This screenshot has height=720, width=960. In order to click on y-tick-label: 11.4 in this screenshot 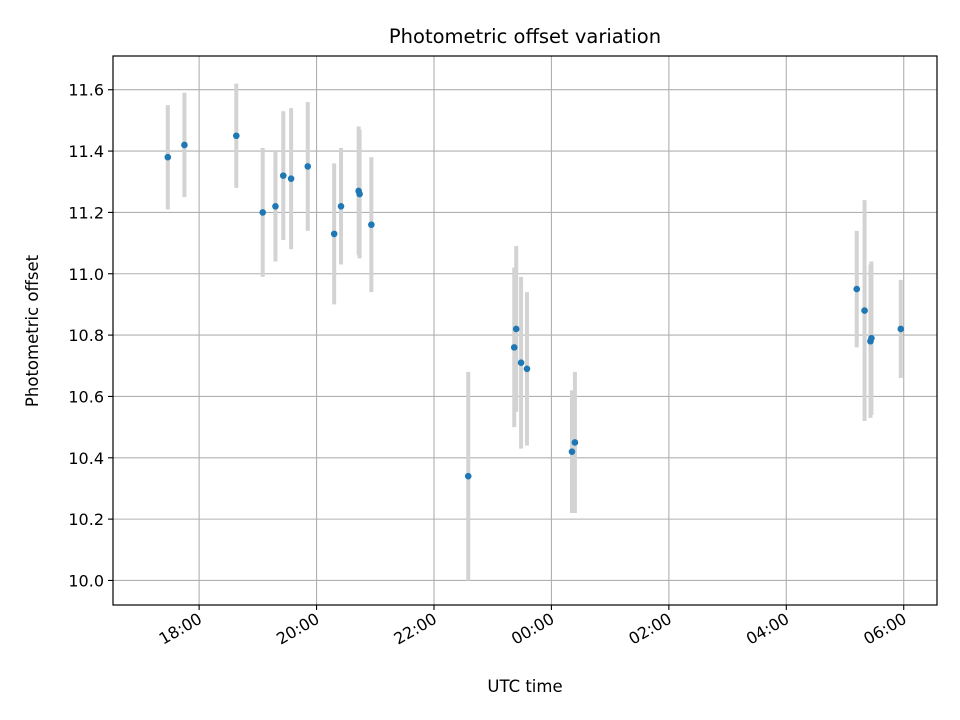, I will do `click(86, 151)`.